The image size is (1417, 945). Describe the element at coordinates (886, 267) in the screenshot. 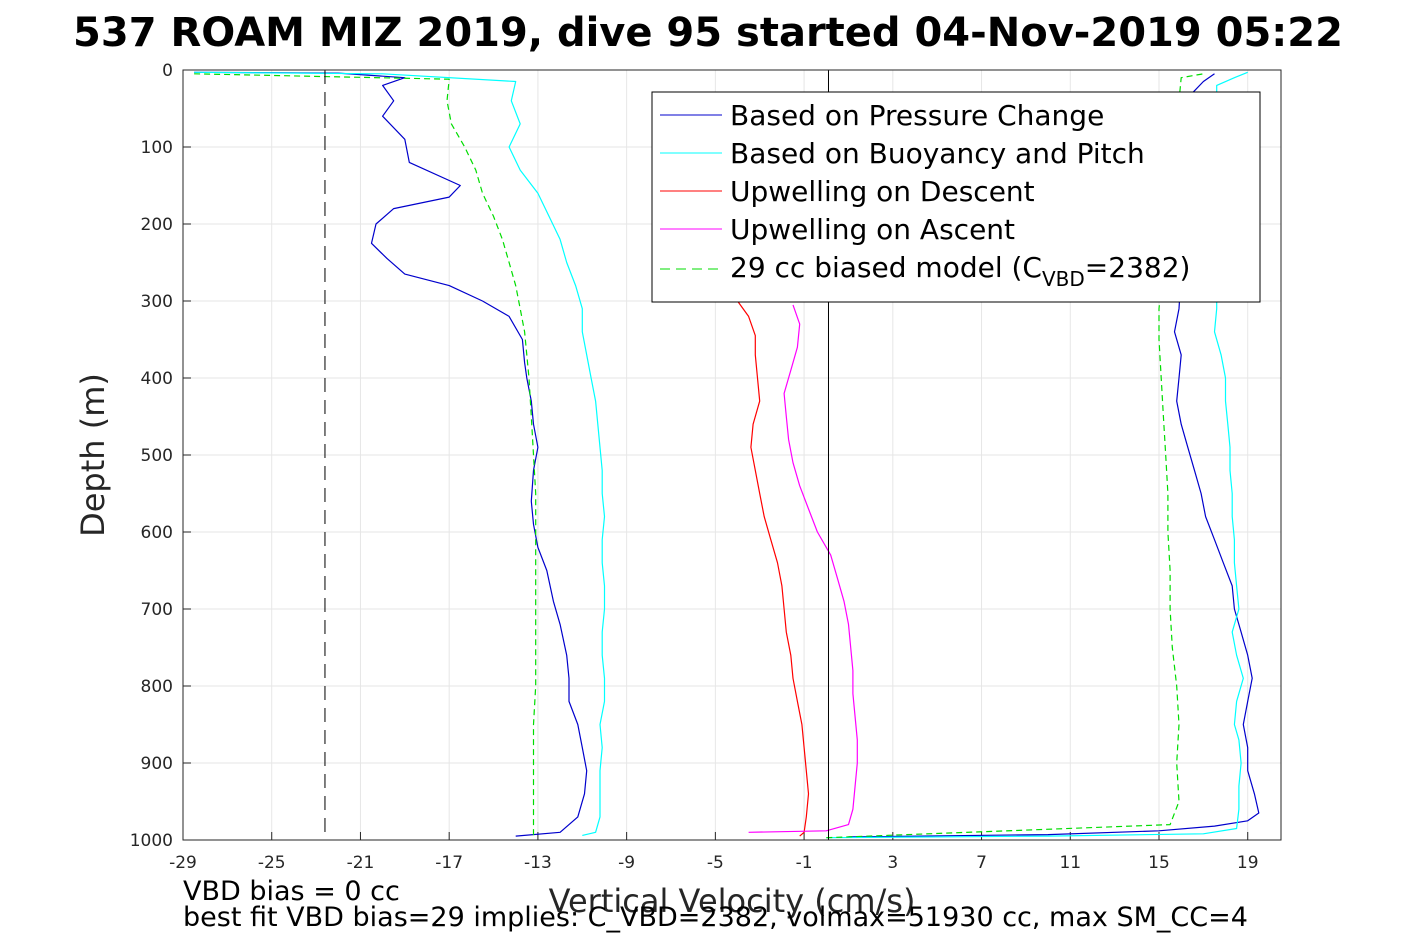

I see `legend-model-pre: 29 cc biased model (C` at that location.